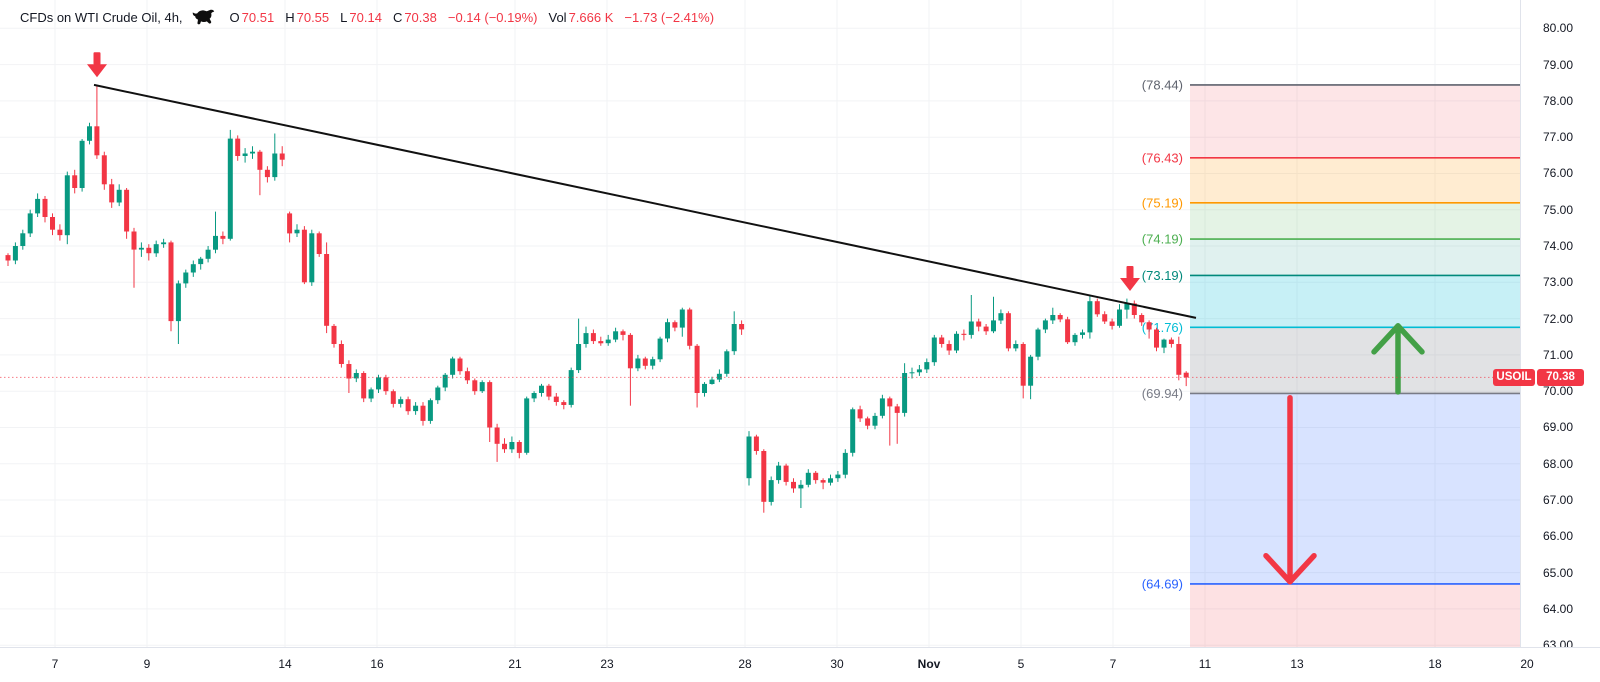  Describe the element at coordinates (1558, 464) in the screenshot. I see `price-tick-label: 68.00` at that location.